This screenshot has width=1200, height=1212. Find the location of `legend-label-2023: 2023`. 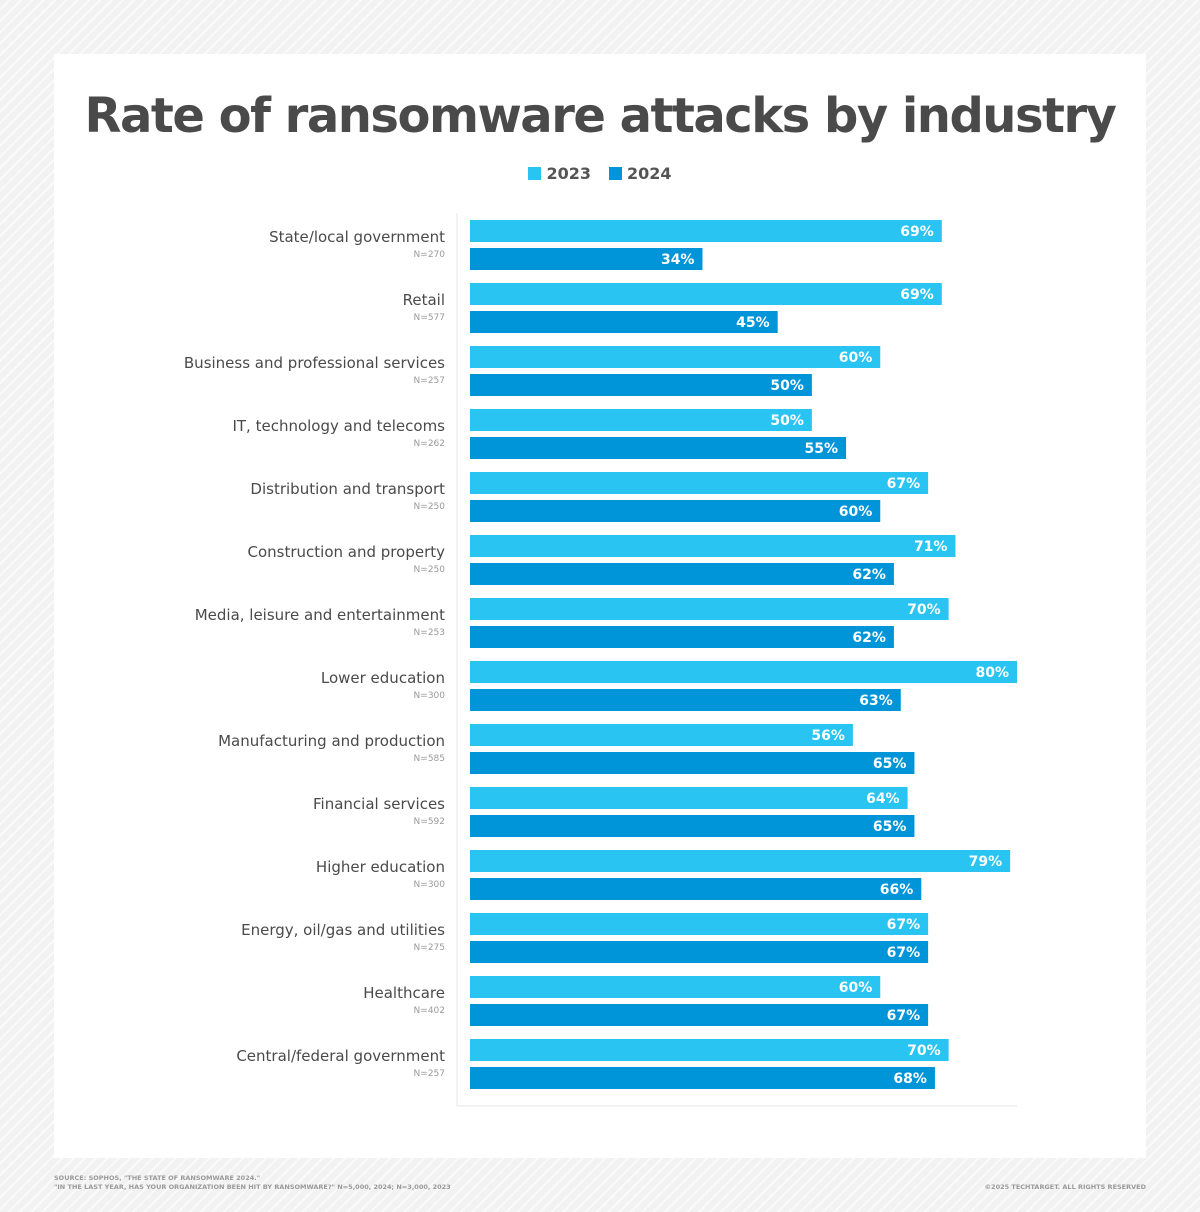

legend-label-2023: 2023 is located at coordinates (568, 173).